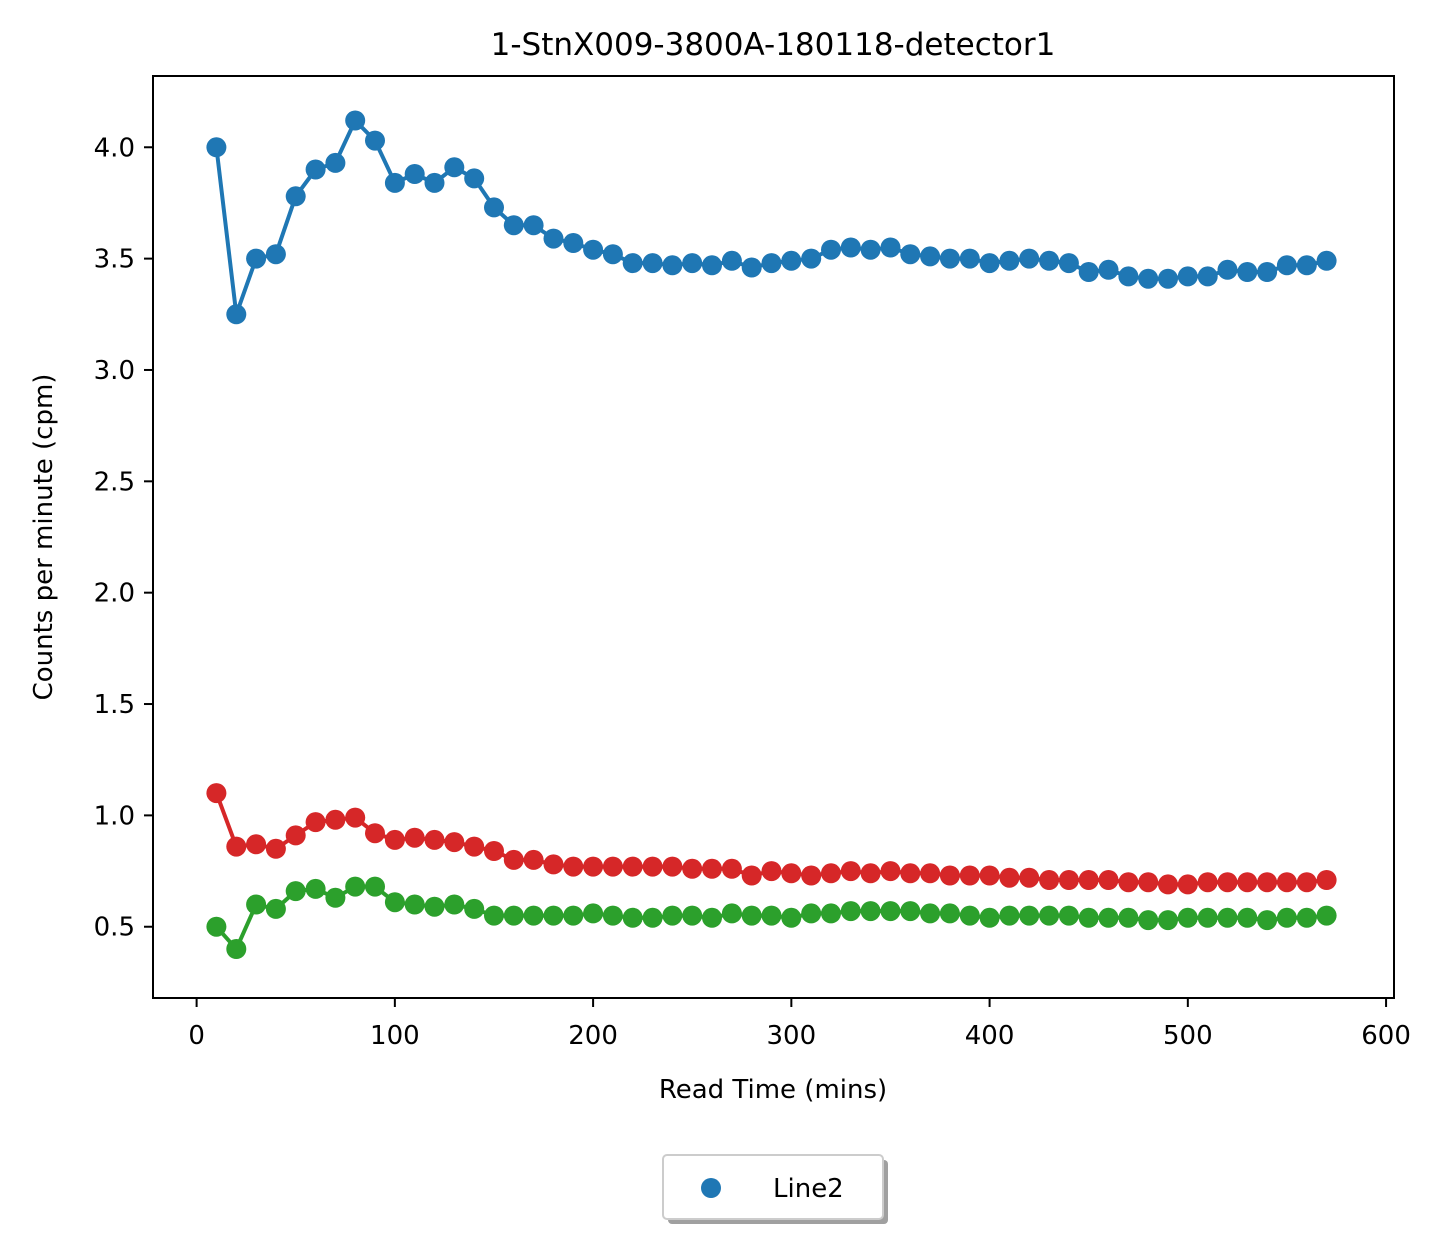 This screenshot has height=1243, width=1446. I want to click on y-tick-label: 3.0, so click(114, 371).